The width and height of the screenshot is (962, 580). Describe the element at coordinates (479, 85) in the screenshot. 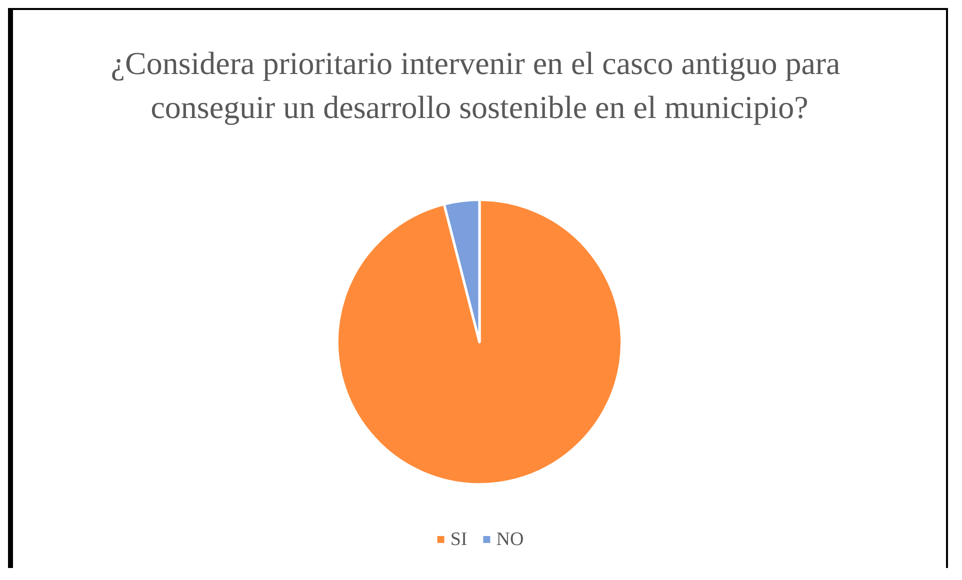

I see `chart-title: ¿Considera prioritario intervenir en el casco antiguo para conseguir un desarrollo sostenible en el municipio?` at that location.